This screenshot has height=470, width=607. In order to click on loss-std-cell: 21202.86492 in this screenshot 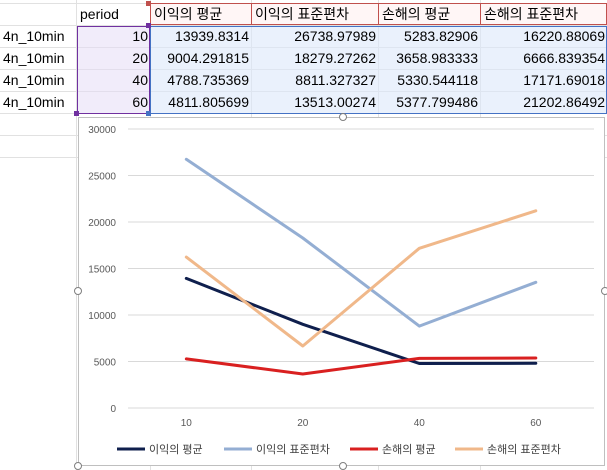, I will do `click(564, 102)`.